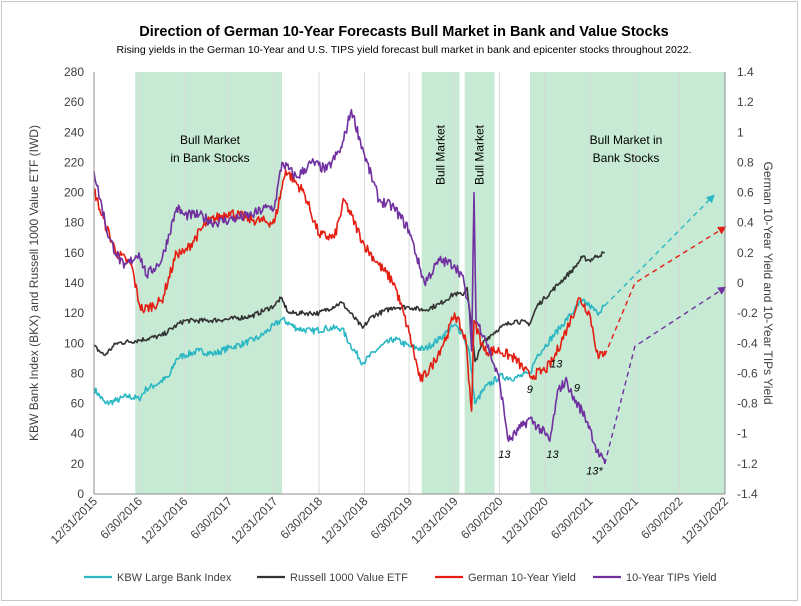  What do you see at coordinates (530, 390) in the screenshot?
I see `annotation-2: 9` at bounding box center [530, 390].